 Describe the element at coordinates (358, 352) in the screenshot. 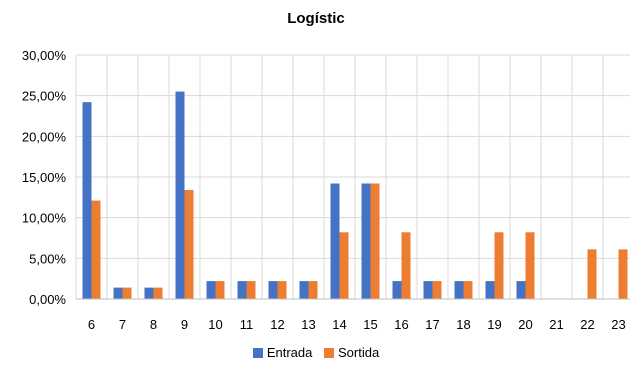

I see `legend-label-sortida: Sortida` at that location.